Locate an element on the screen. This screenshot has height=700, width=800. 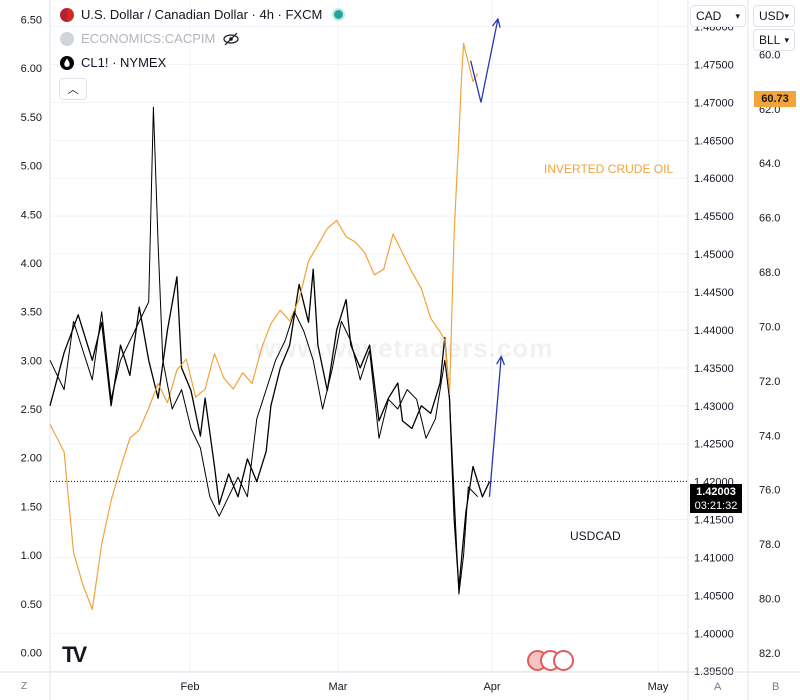
usdcad-annotation: USDCAD is located at coordinates (595, 536).